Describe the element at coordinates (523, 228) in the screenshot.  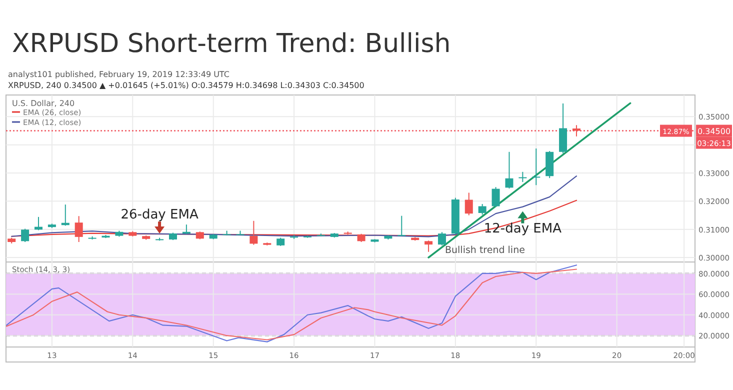
I see `annotation: 12-day EMA` at that location.